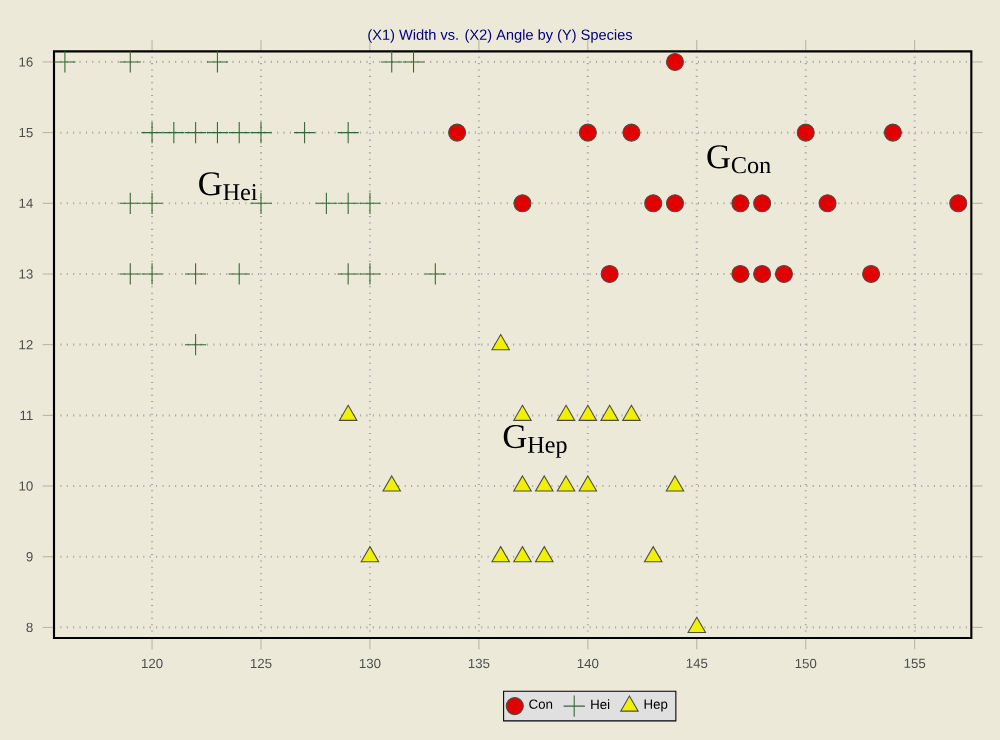  Describe the element at coordinates (228, 186) in the screenshot. I see `annotation: G$_{Hei}$` at that location.